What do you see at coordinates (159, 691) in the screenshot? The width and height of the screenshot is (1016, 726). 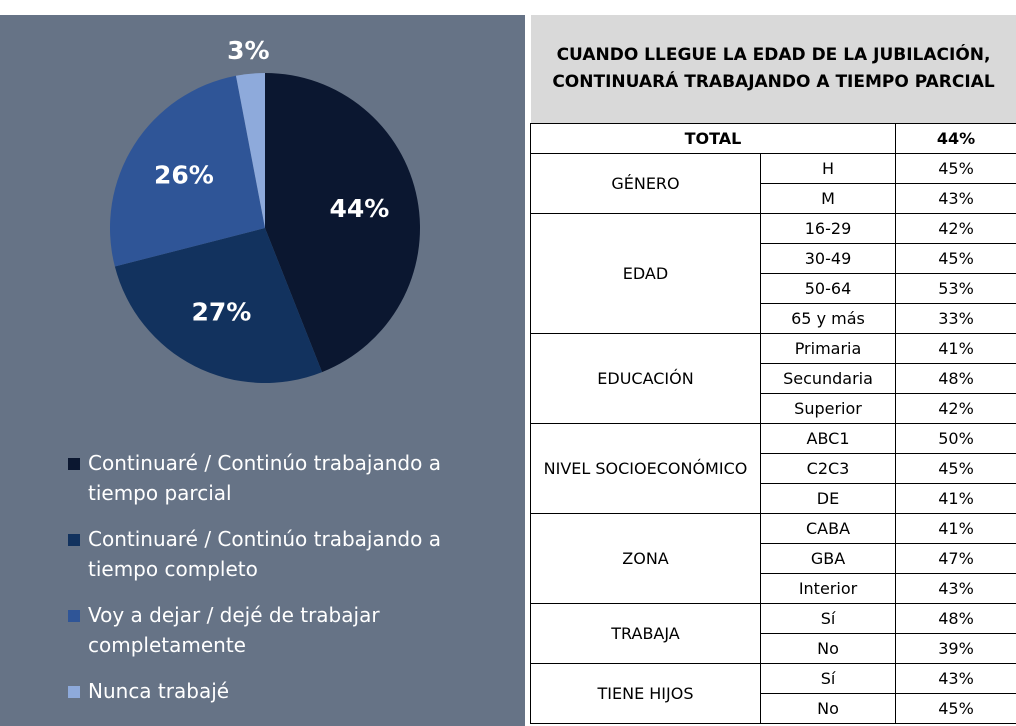 I see `legend-label: Nunca trabajé` at bounding box center [159, 691].